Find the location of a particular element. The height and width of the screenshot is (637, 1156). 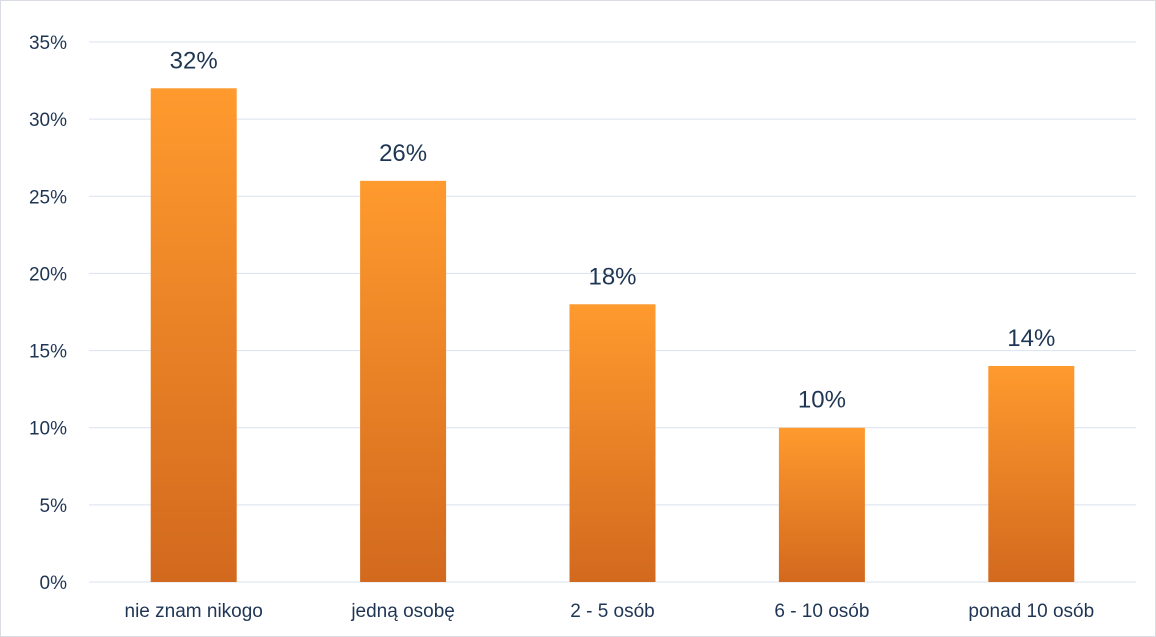

data-label: 10% is located at coordinates (822, 400).